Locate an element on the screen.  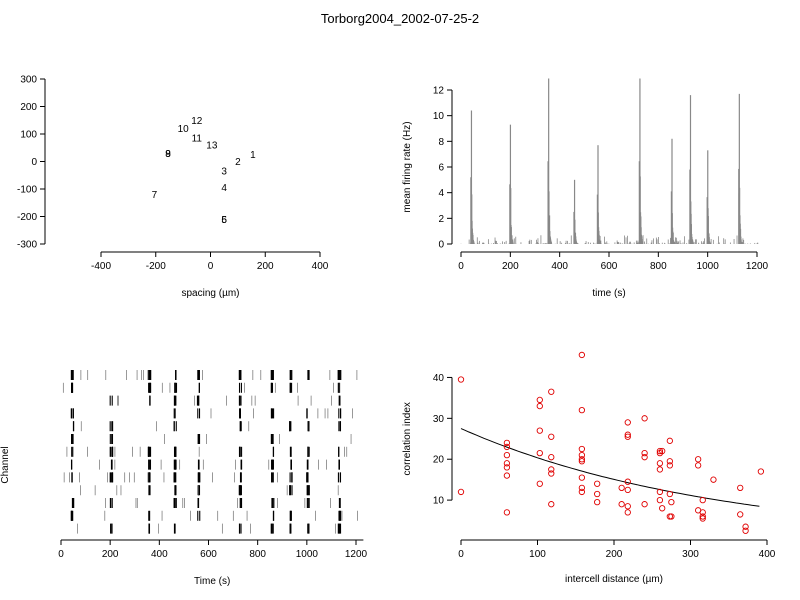
y-axis-label: Channel is located at coordinates (5, 464).